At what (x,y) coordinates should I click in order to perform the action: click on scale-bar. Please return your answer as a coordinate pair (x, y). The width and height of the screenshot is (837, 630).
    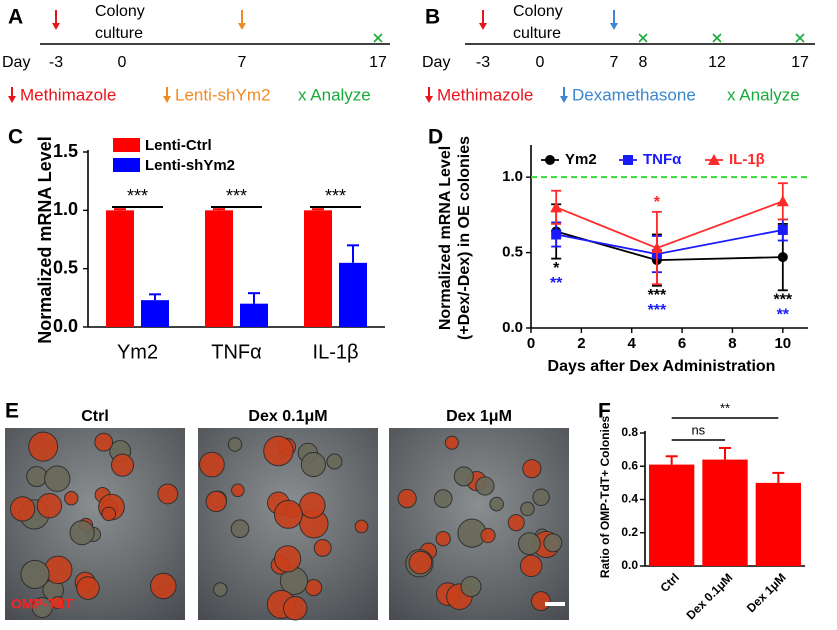
    Looking at the image, I should click on (555, 604).